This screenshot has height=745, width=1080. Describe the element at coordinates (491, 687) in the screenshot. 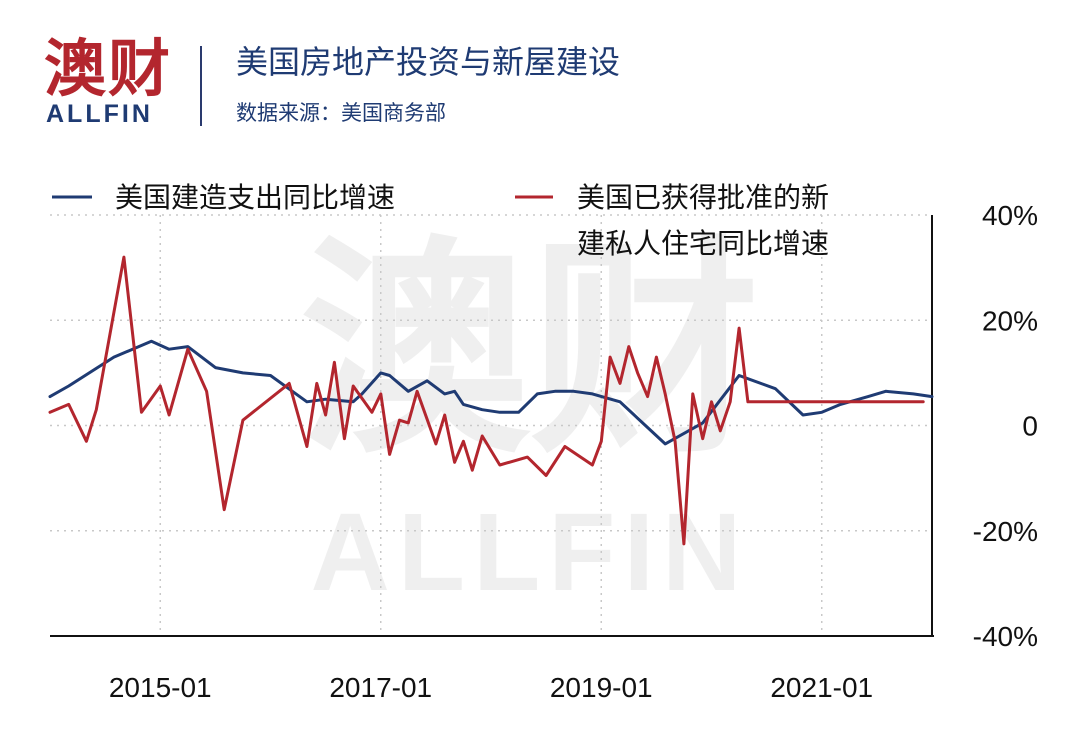

I see `x-tick-labels: 2015-01 2017-01 2019-01 2021-01` at that location.